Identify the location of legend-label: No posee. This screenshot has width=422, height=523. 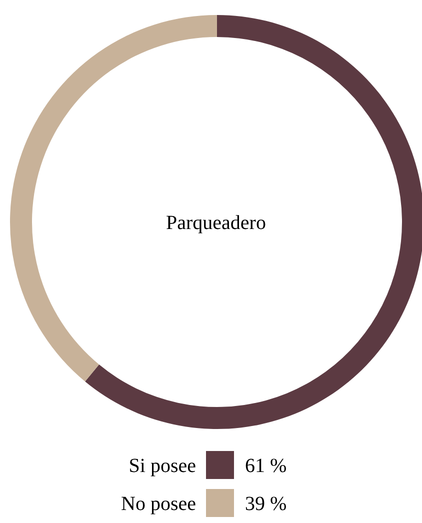
(158, 504).